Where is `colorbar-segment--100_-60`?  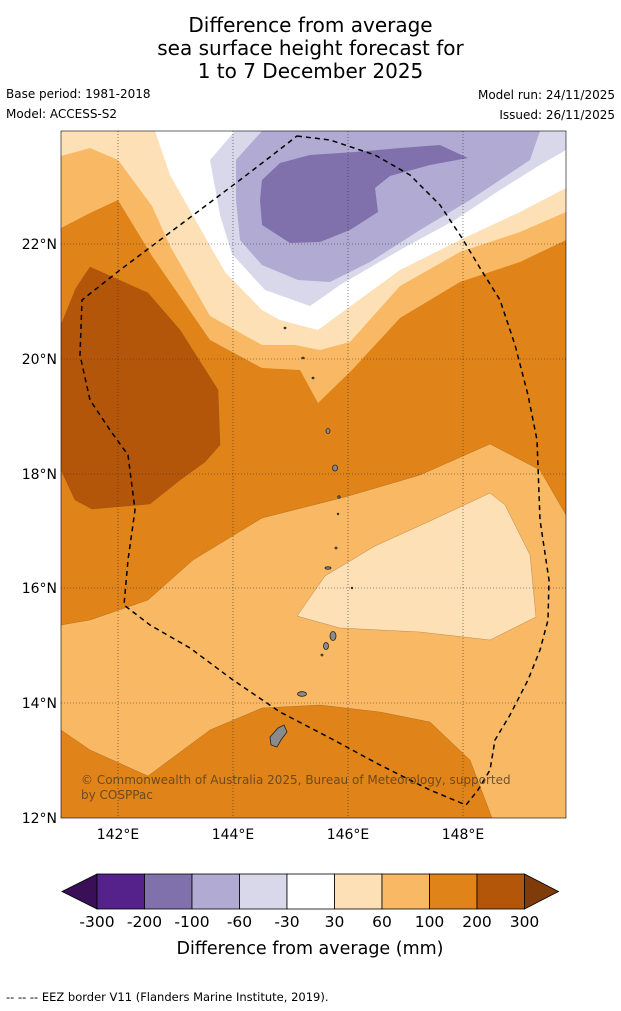 colorbar-segment--100_-60 is located at coordinates (215, 891).